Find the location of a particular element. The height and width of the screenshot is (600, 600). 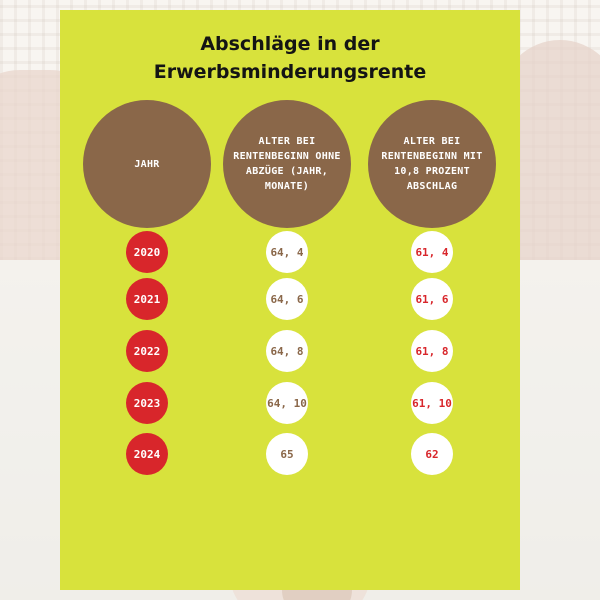

age-without-2022: 64, 8 is located at coordinates (287, 351).